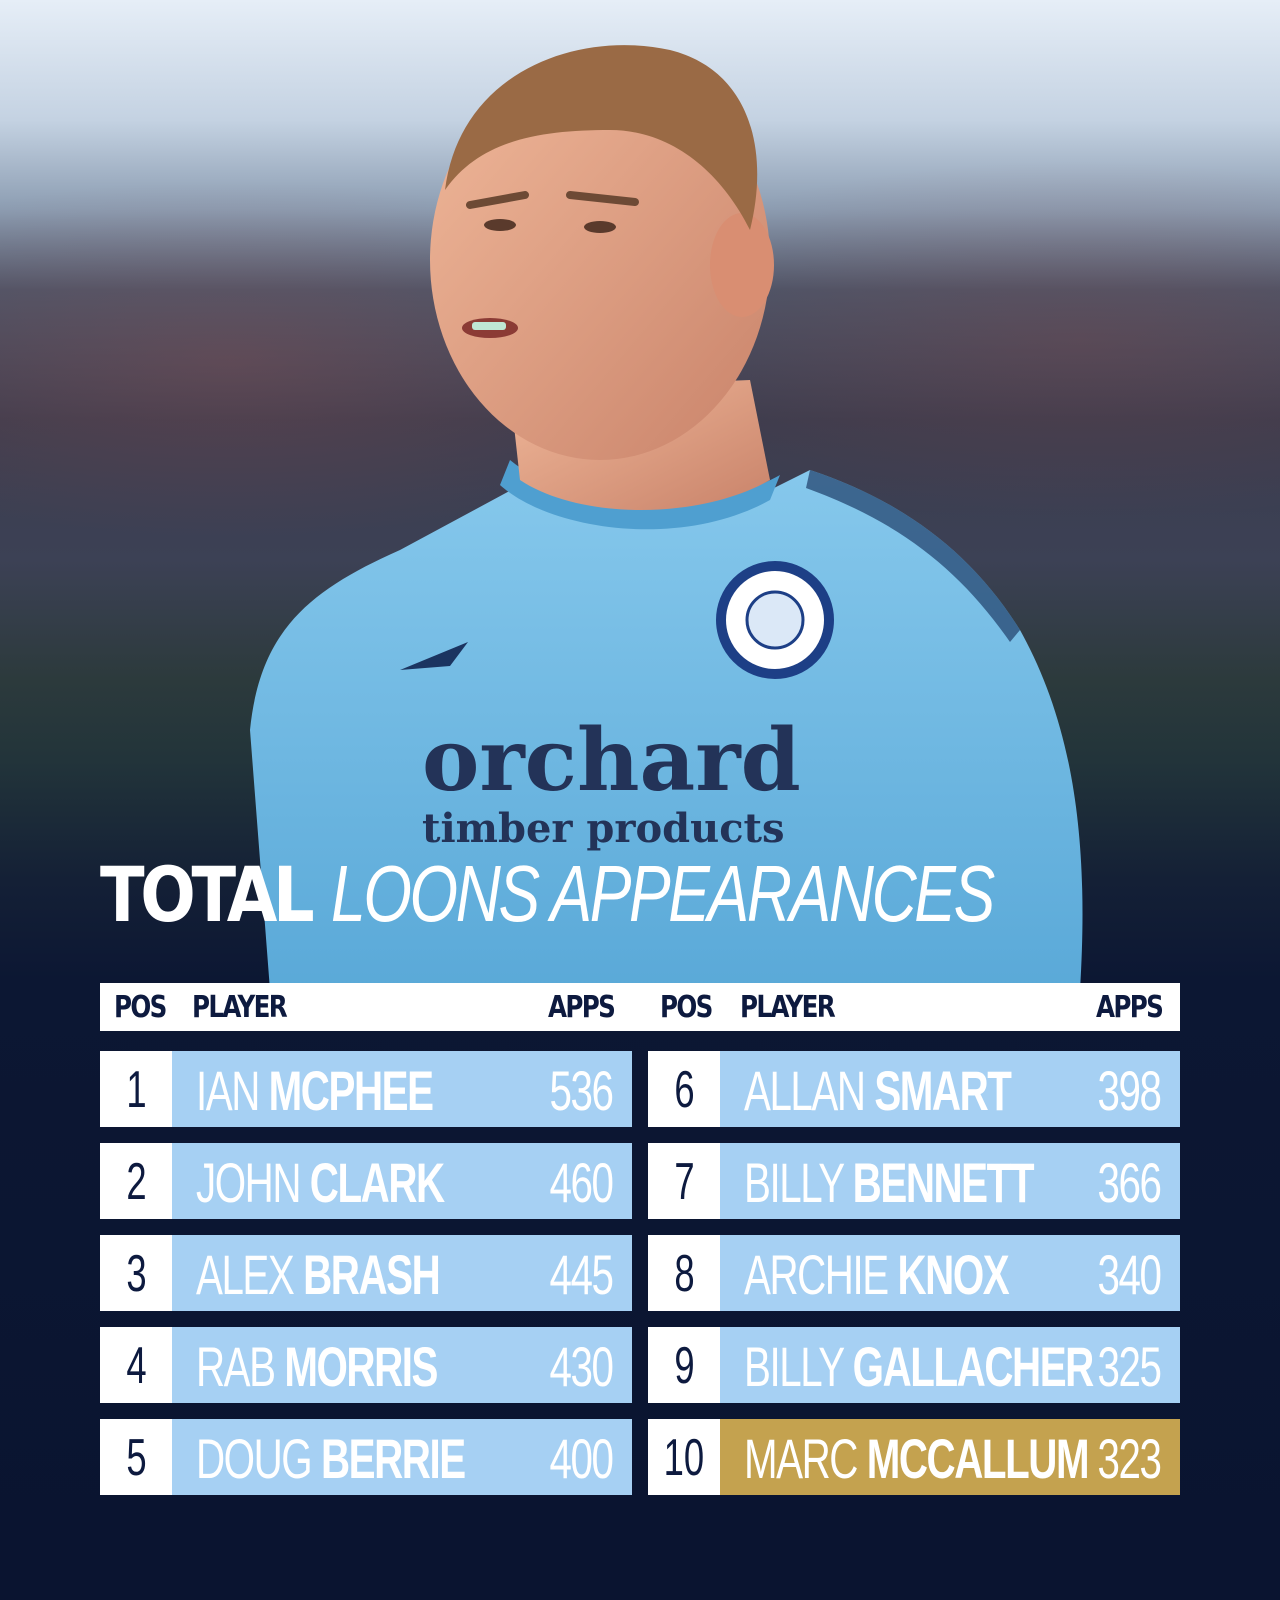 The image size is (1280, 1600). I want to click on apps-value: 340, so click(1129, 1274).